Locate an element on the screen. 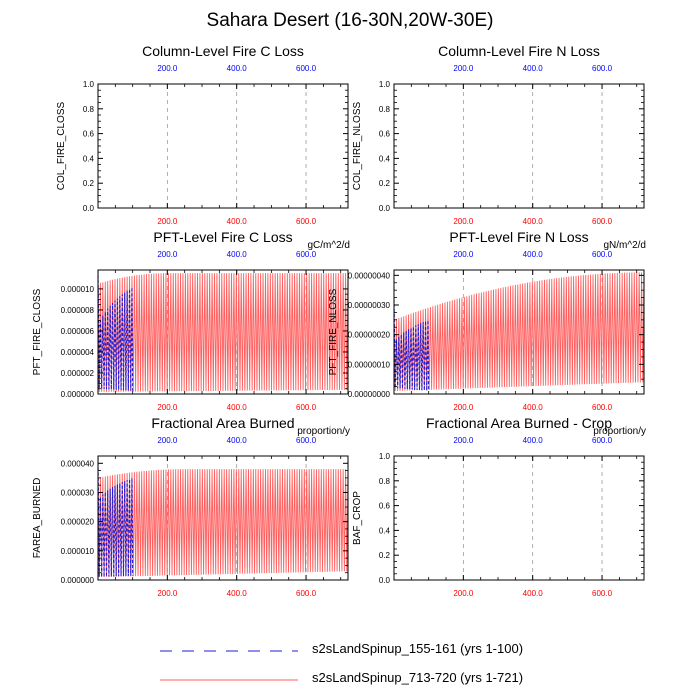 The image size is (700, 700). panel-title: Column-Level Fire C Loss is located at coordinates (223, 51).